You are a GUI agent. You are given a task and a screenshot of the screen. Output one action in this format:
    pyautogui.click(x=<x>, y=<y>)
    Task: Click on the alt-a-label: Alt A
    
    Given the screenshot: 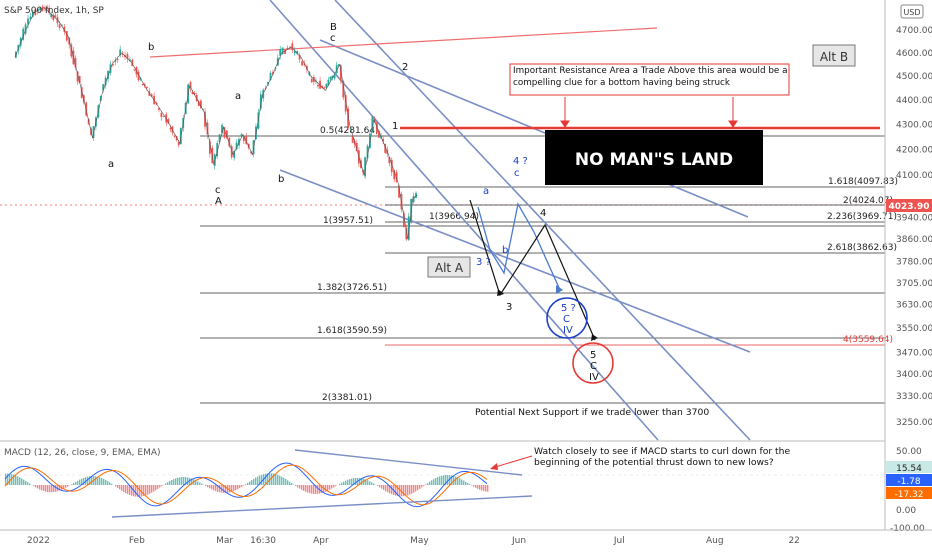 What is the action you would take?
    pyautogui.click(x=449, y=268)
    